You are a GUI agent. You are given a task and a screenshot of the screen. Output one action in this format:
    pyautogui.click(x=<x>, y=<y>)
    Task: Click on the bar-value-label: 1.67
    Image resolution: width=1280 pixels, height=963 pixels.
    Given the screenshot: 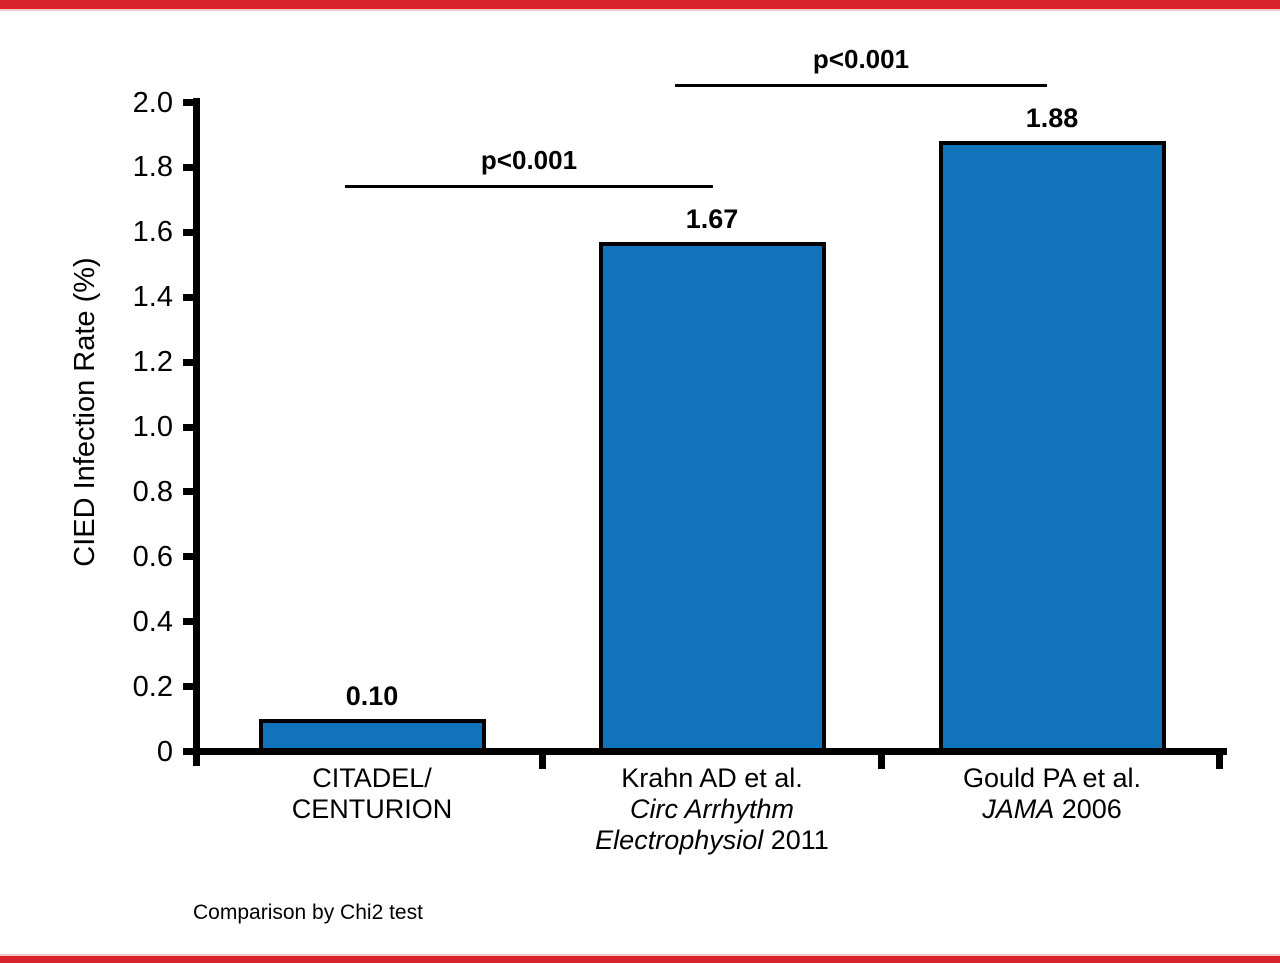 What is the action you would take?
    pyautogui.click(x=712, y=219)
    